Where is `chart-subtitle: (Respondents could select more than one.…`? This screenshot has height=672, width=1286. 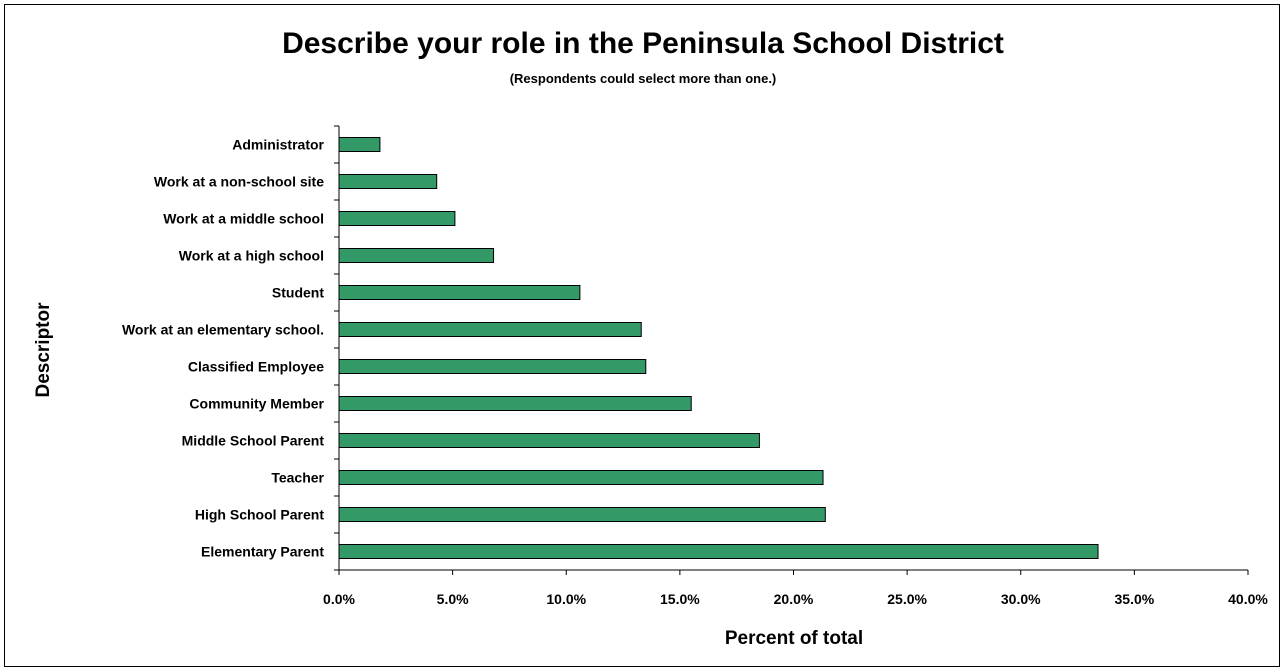
chart-subtitle: (Respondents could select more than one.… is located at coordinates (643, 78).